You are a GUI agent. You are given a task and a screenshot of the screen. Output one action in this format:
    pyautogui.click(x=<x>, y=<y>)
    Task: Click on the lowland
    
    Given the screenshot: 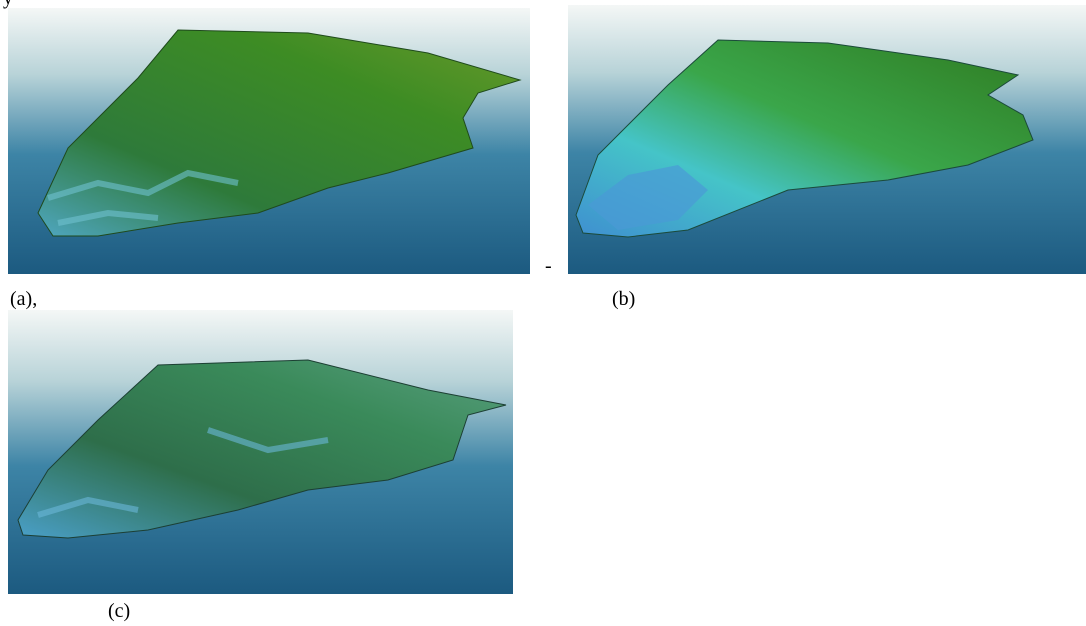 What is the action you would take?
    pyautogui.click(x=648, y=197)
    